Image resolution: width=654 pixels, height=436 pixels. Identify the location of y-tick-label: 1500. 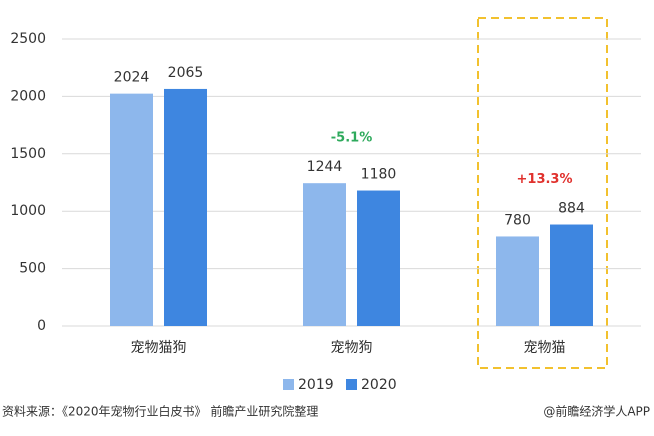
(28, 154).